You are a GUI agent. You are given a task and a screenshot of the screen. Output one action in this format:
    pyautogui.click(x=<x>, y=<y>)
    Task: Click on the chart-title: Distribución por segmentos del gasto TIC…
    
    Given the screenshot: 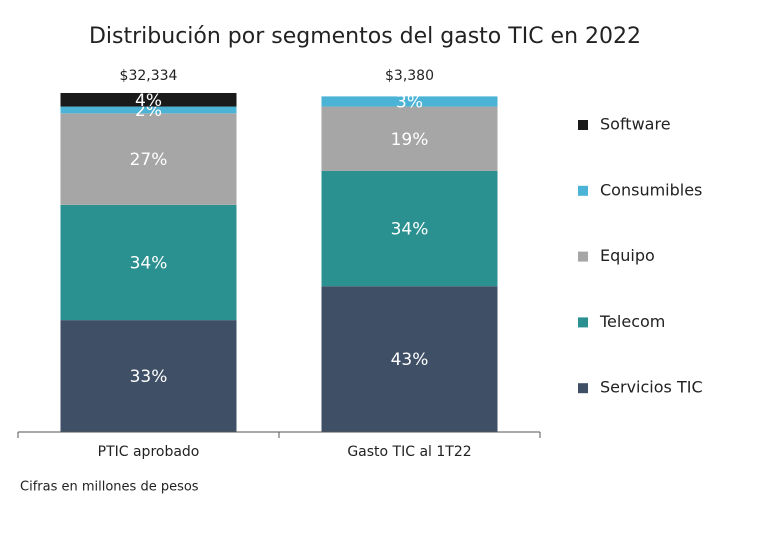 What is the action you would take?
    pyautogui.click(x=365, y=36)
    